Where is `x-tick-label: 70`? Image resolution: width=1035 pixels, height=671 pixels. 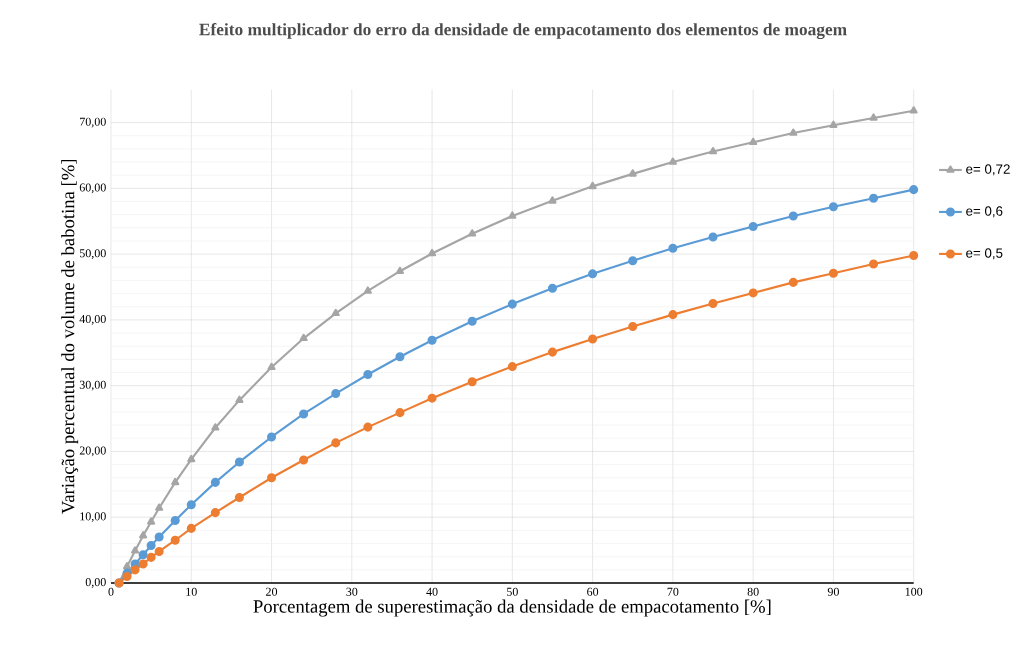
x-tick-label: 70 is located at coordinates (673, 591).